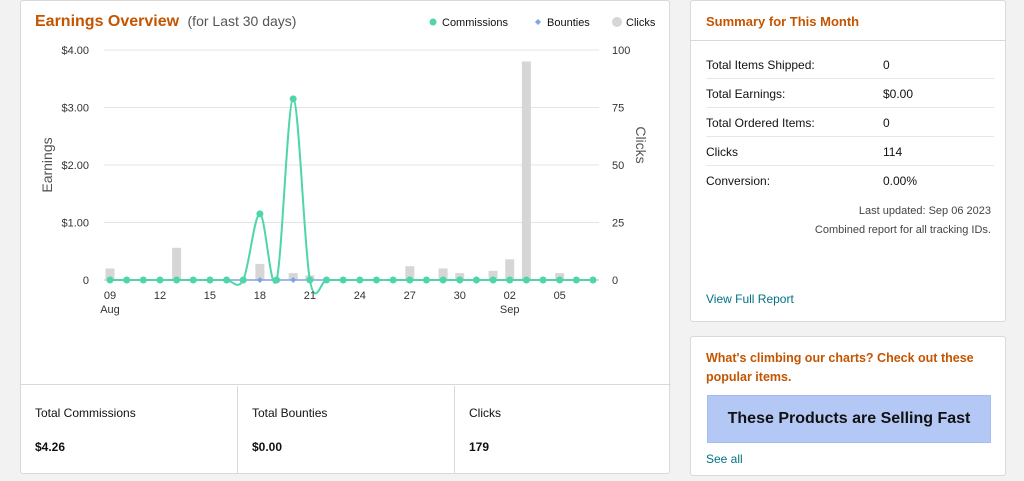 The width and height of the screenshot is (1024, 481). What do you see at coordinates (85, 413) in the screenshot?
I see `total-commissions-label: Total Commissions` at bounding box center [85, 413].